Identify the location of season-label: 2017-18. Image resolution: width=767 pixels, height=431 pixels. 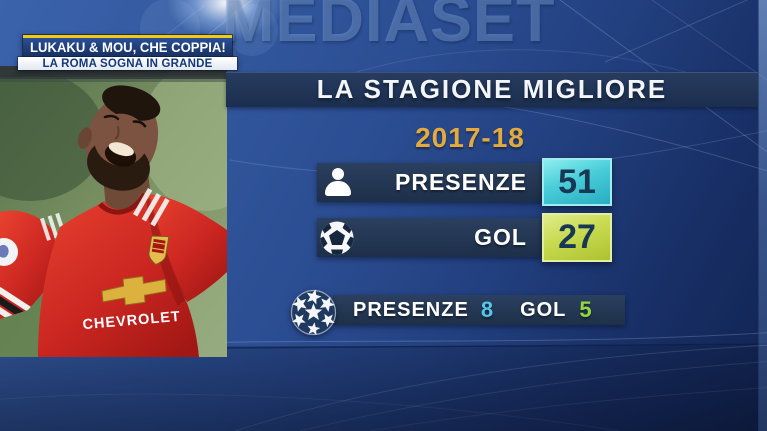
(470, 137).